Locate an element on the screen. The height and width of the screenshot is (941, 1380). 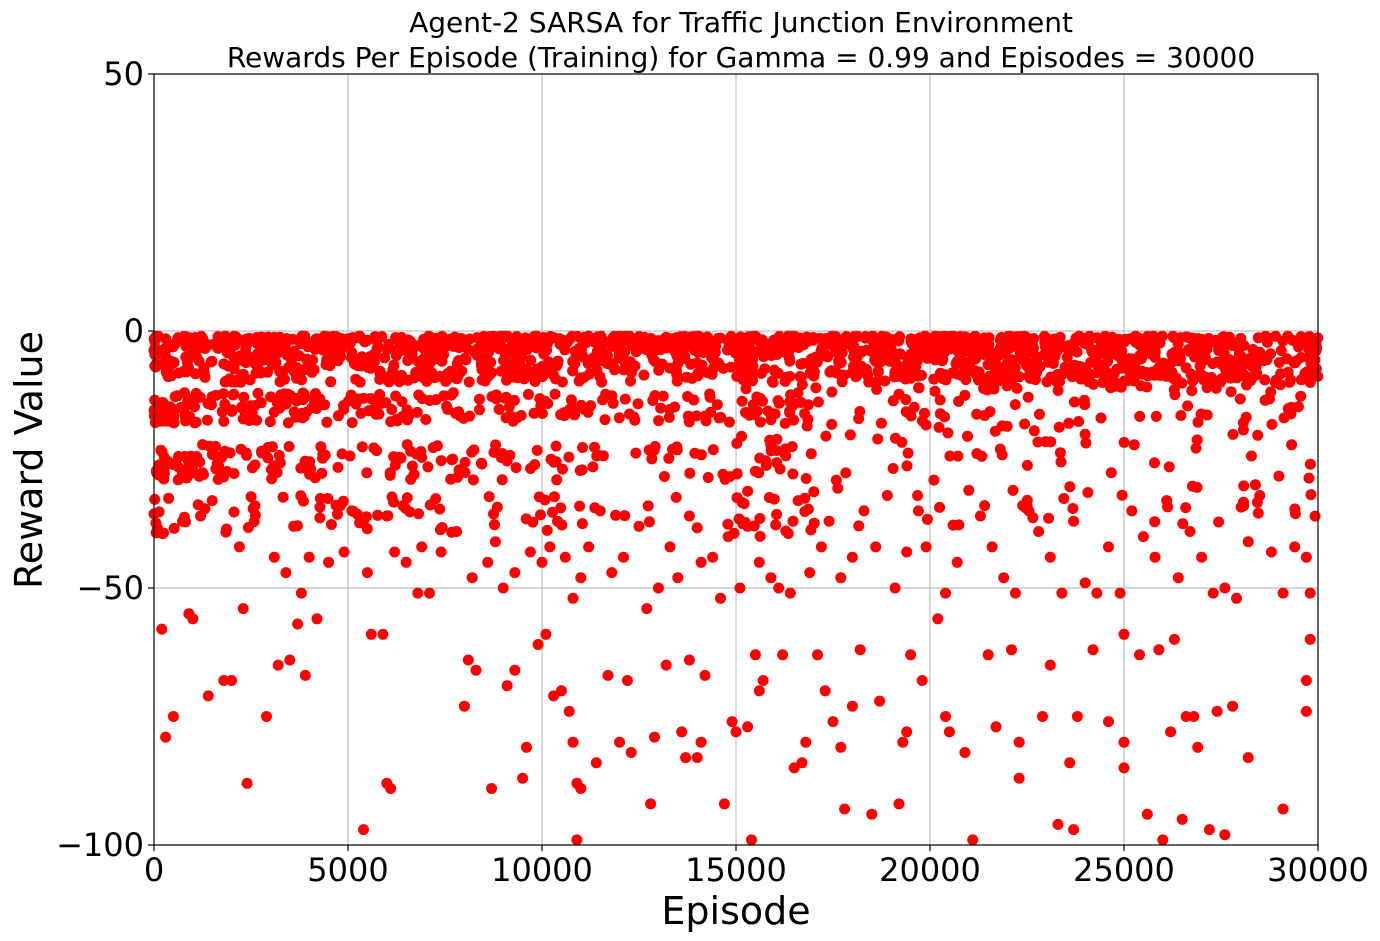
x-tick-label: 5000 is located at coordinates (347, 870).